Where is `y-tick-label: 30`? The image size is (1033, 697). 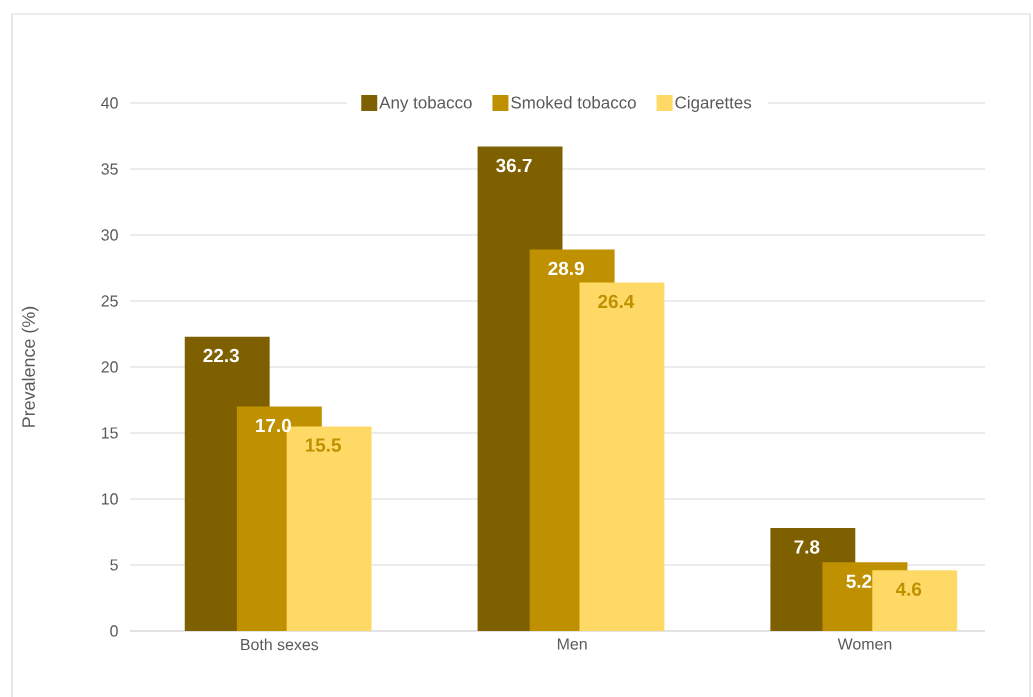 y-tick-label: 30 is located at coordinates (109, 235).